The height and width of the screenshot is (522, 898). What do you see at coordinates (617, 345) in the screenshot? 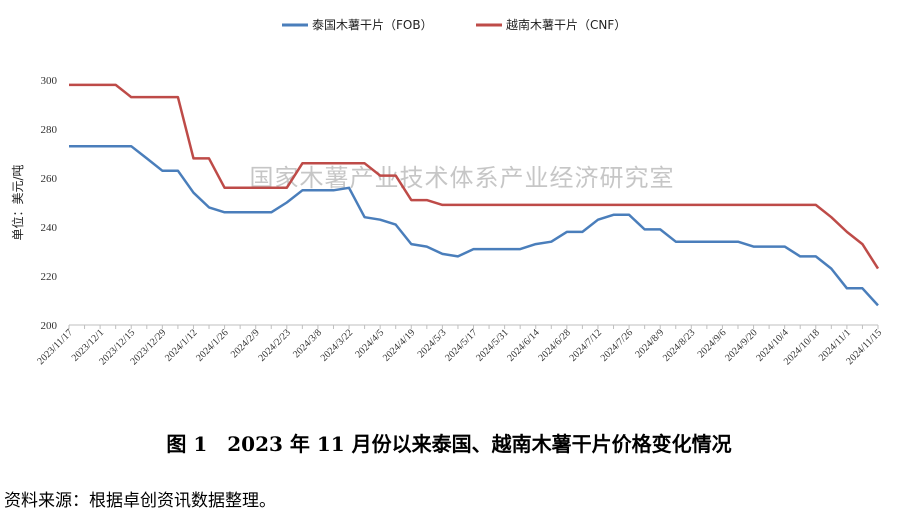
I see `x-tick-label: 2024/7/26` at bounding box center [617, 345].